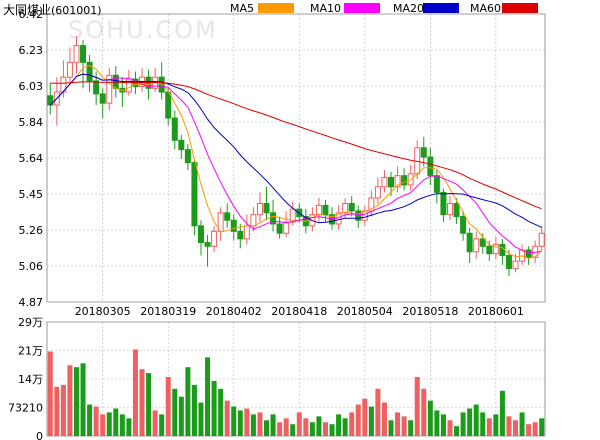 Image resolution: width=600 pixels, height=440 pixels. Describe the element at coordinates (31, 230) in the screenshot. I see `price-tick-label: 5.26` at that location.